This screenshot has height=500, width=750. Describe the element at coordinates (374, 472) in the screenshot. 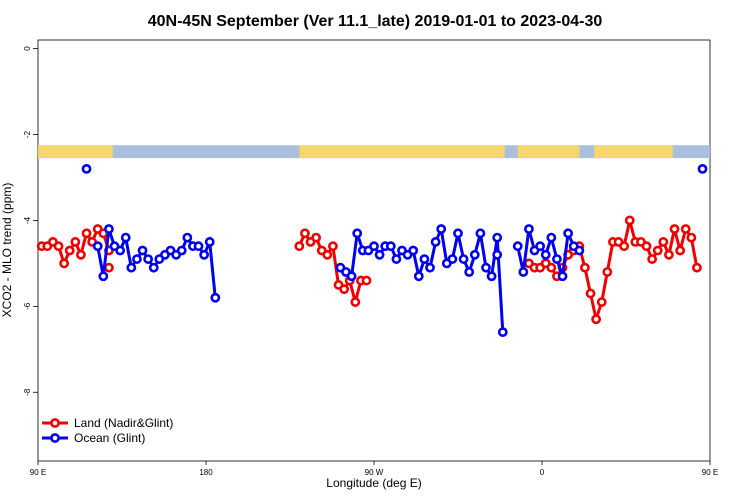

I see `x-tick-label: 90 W` at that location.